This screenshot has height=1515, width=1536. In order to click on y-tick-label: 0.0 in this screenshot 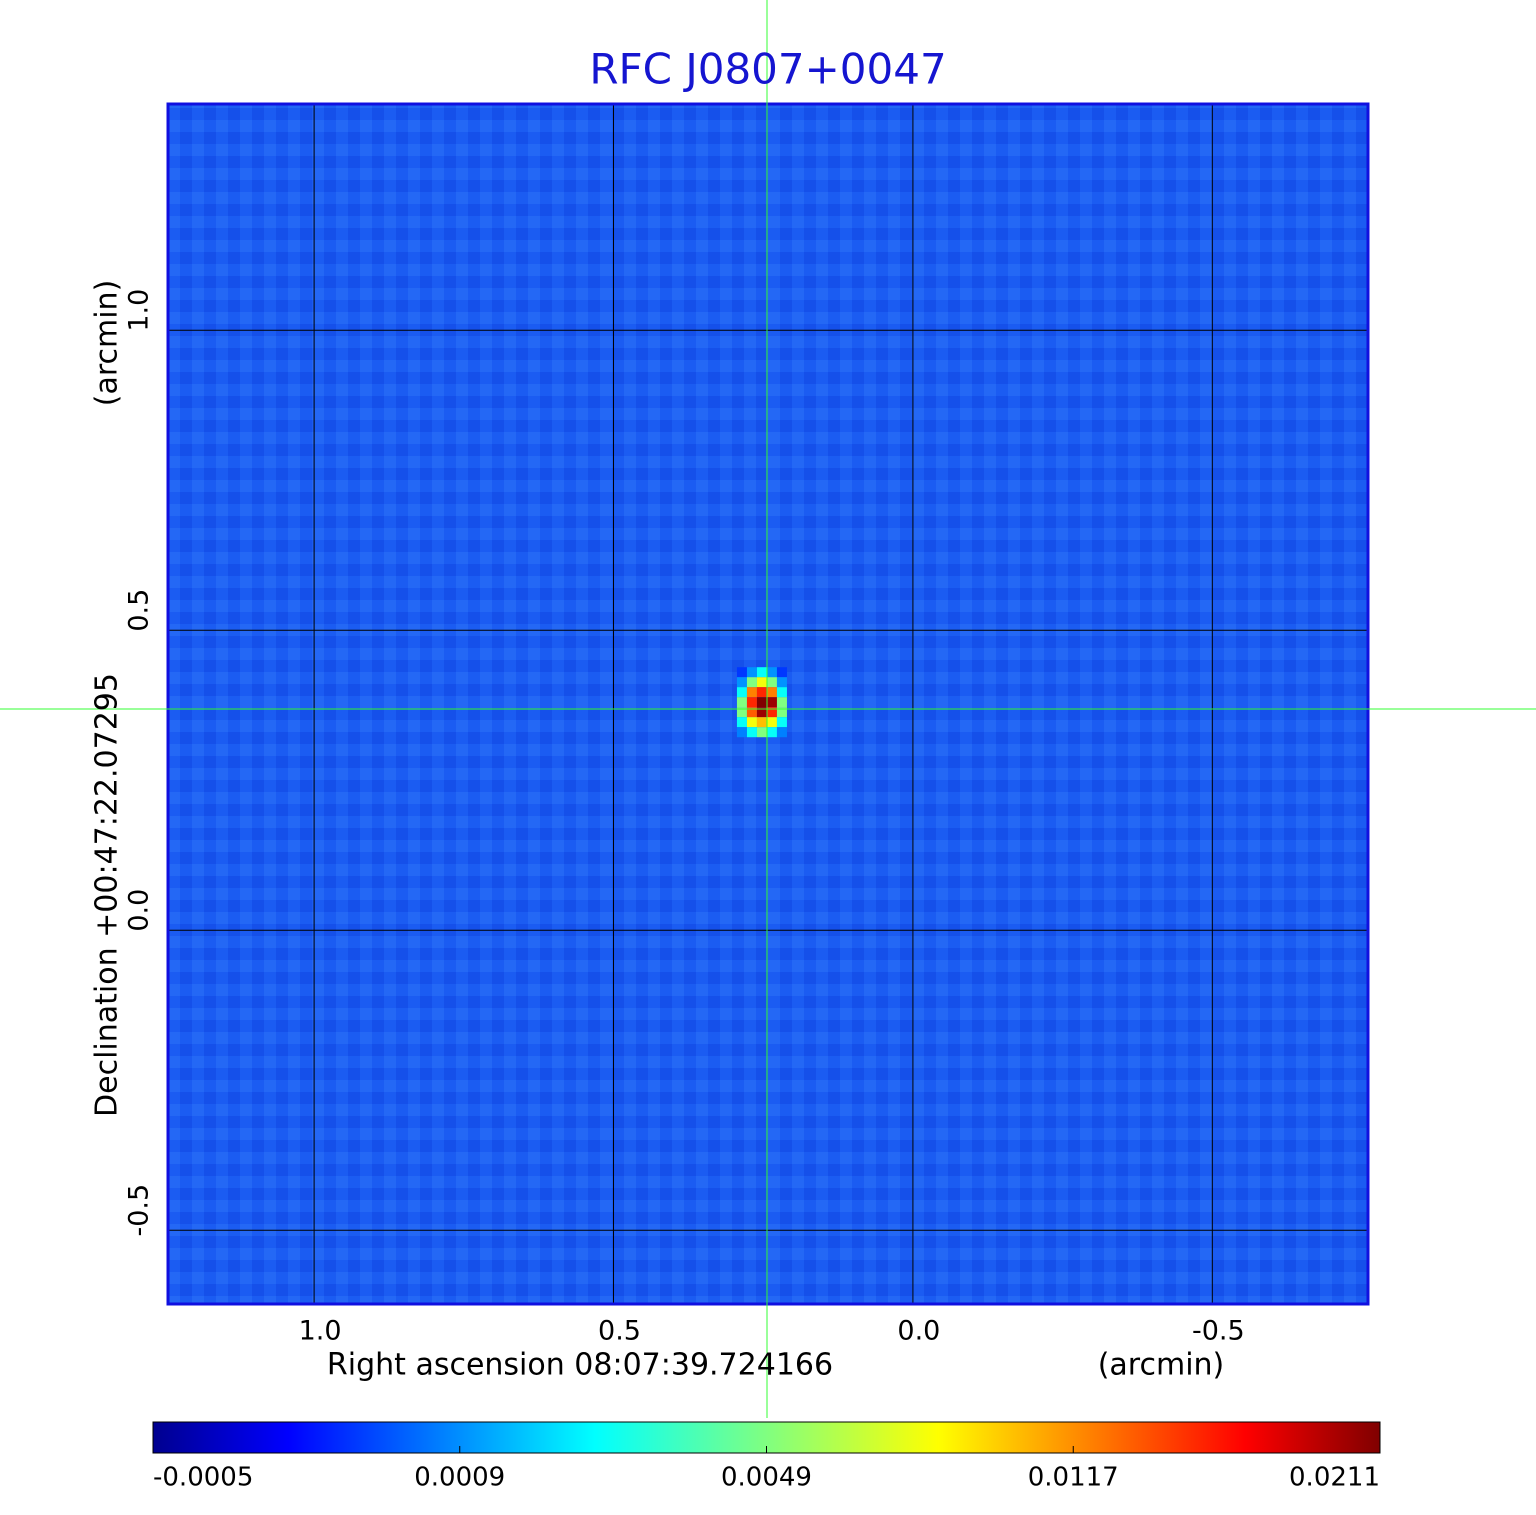, I will do `click(139, 910)`.